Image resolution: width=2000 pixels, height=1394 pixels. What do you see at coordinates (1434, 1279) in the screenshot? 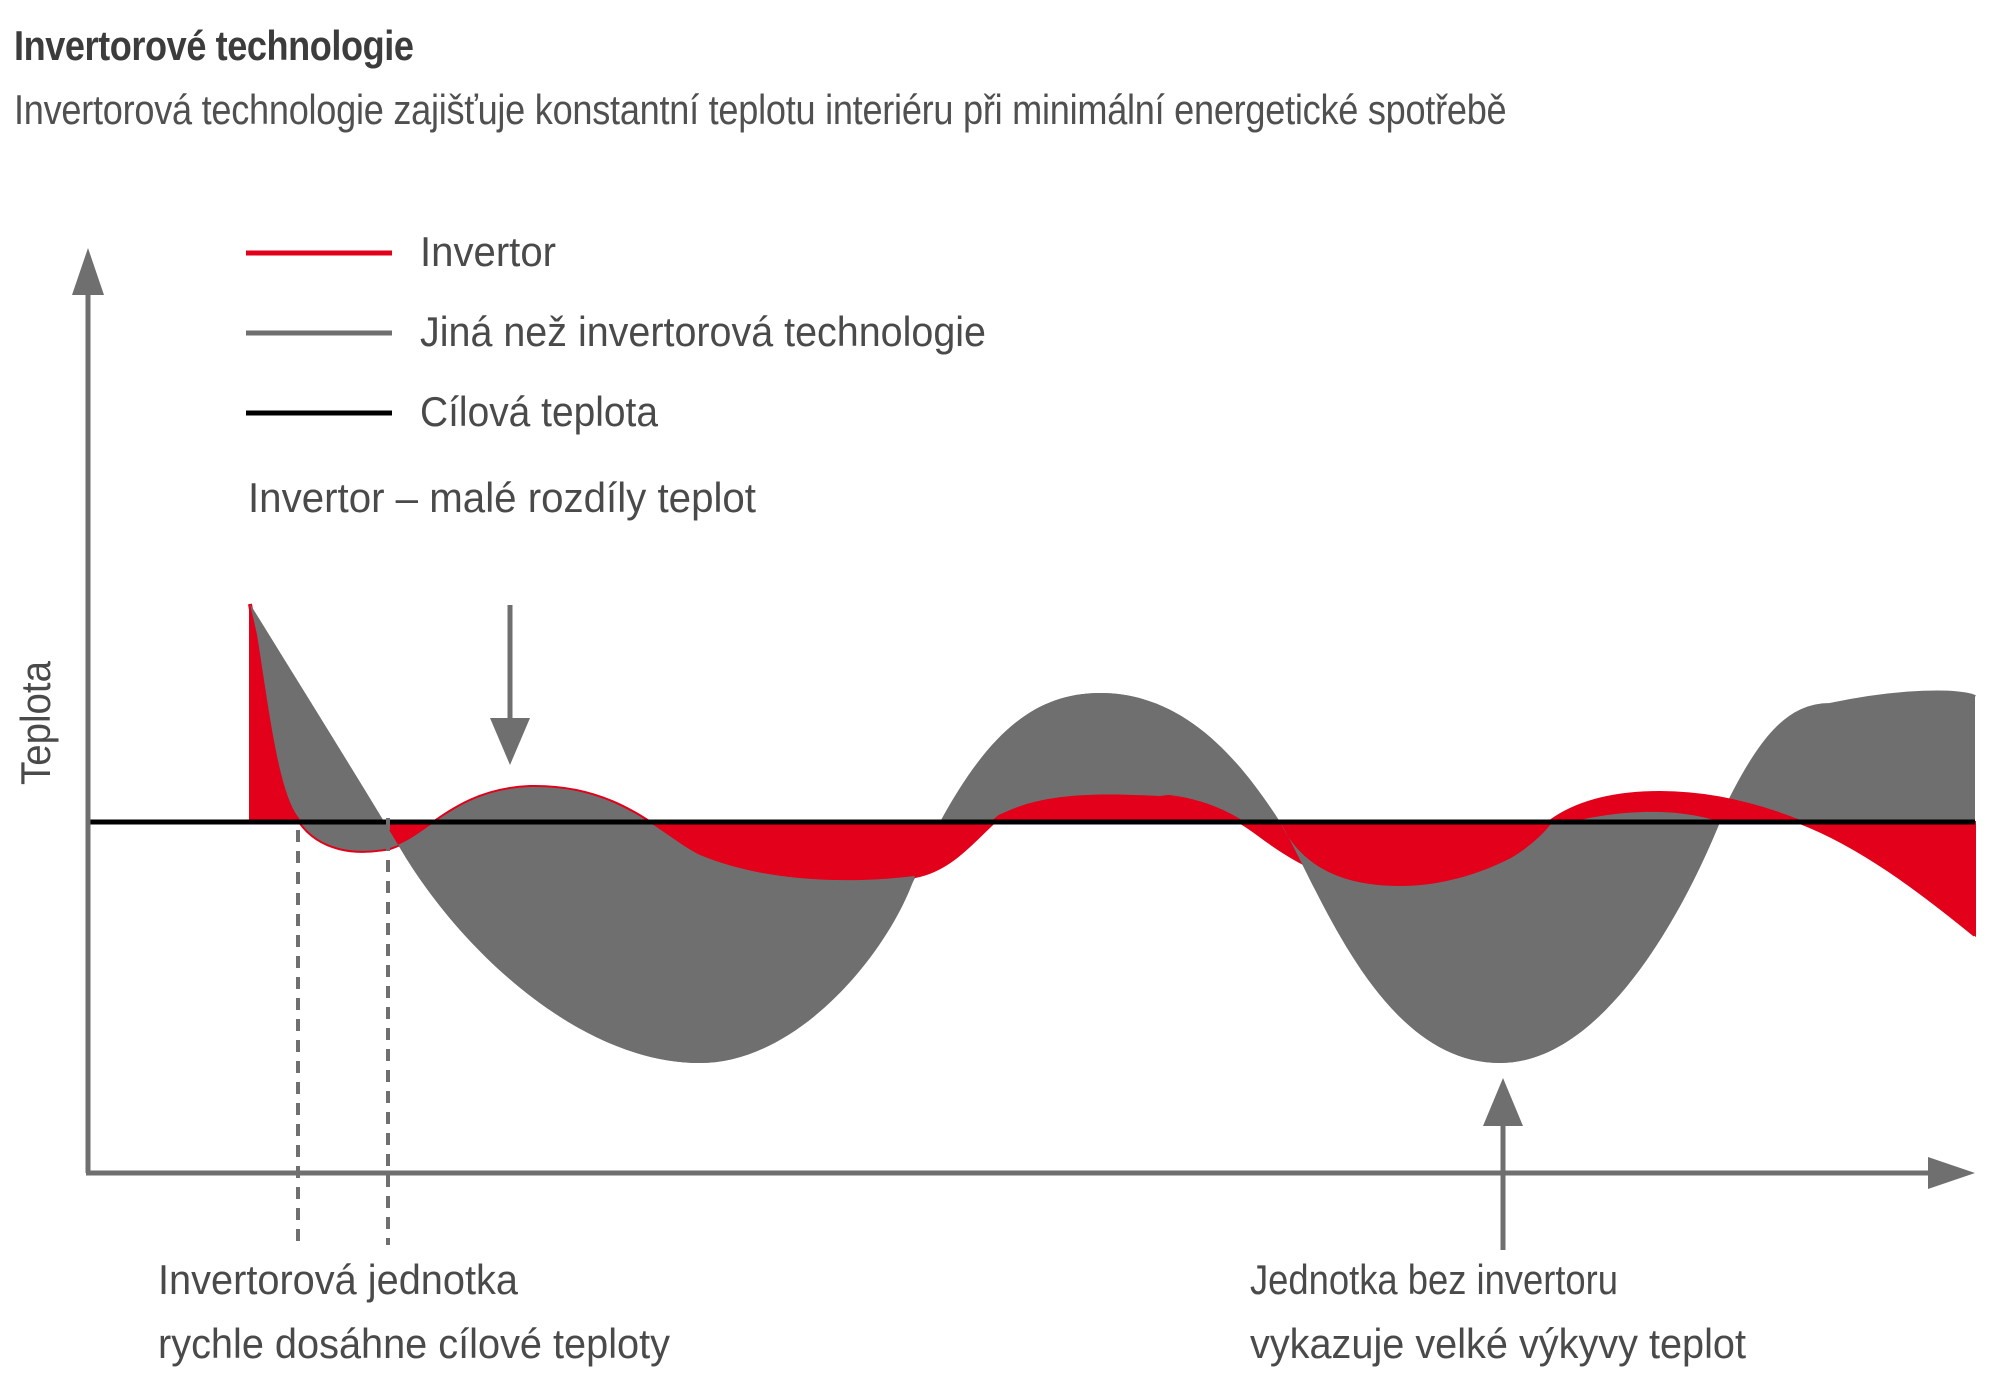
I see `right-note-line1: Jednotka bez invertoru` at bounding box center [1434, 1279].